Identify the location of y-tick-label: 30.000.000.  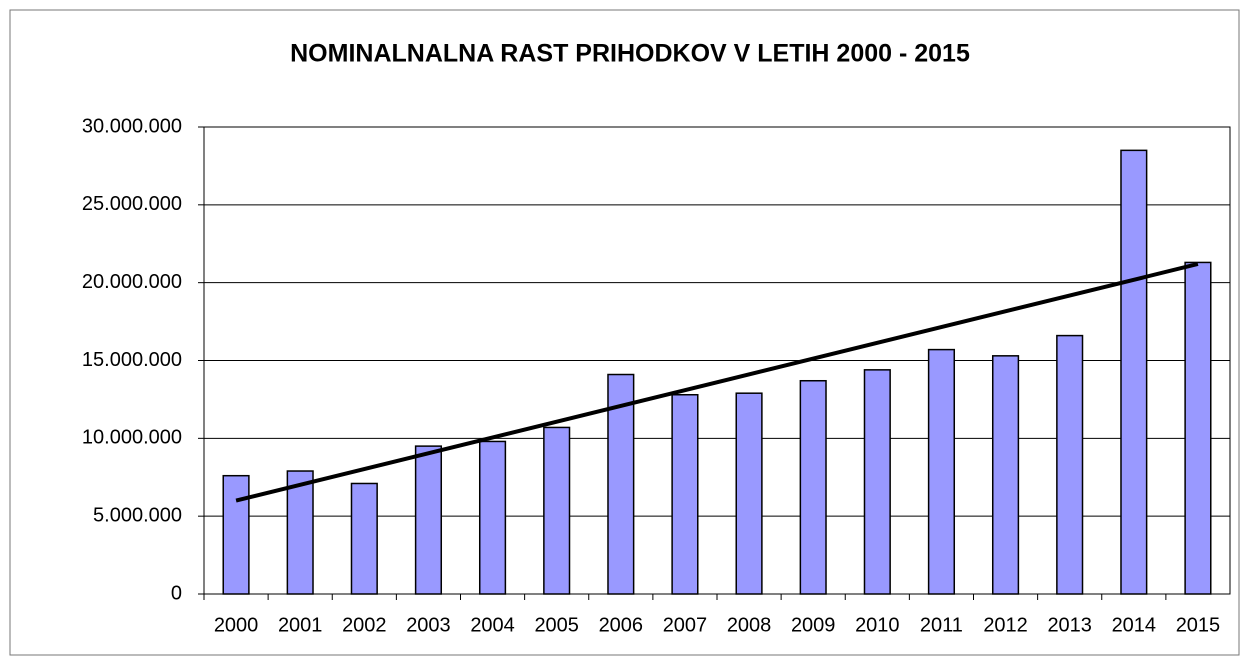
(132, 126).